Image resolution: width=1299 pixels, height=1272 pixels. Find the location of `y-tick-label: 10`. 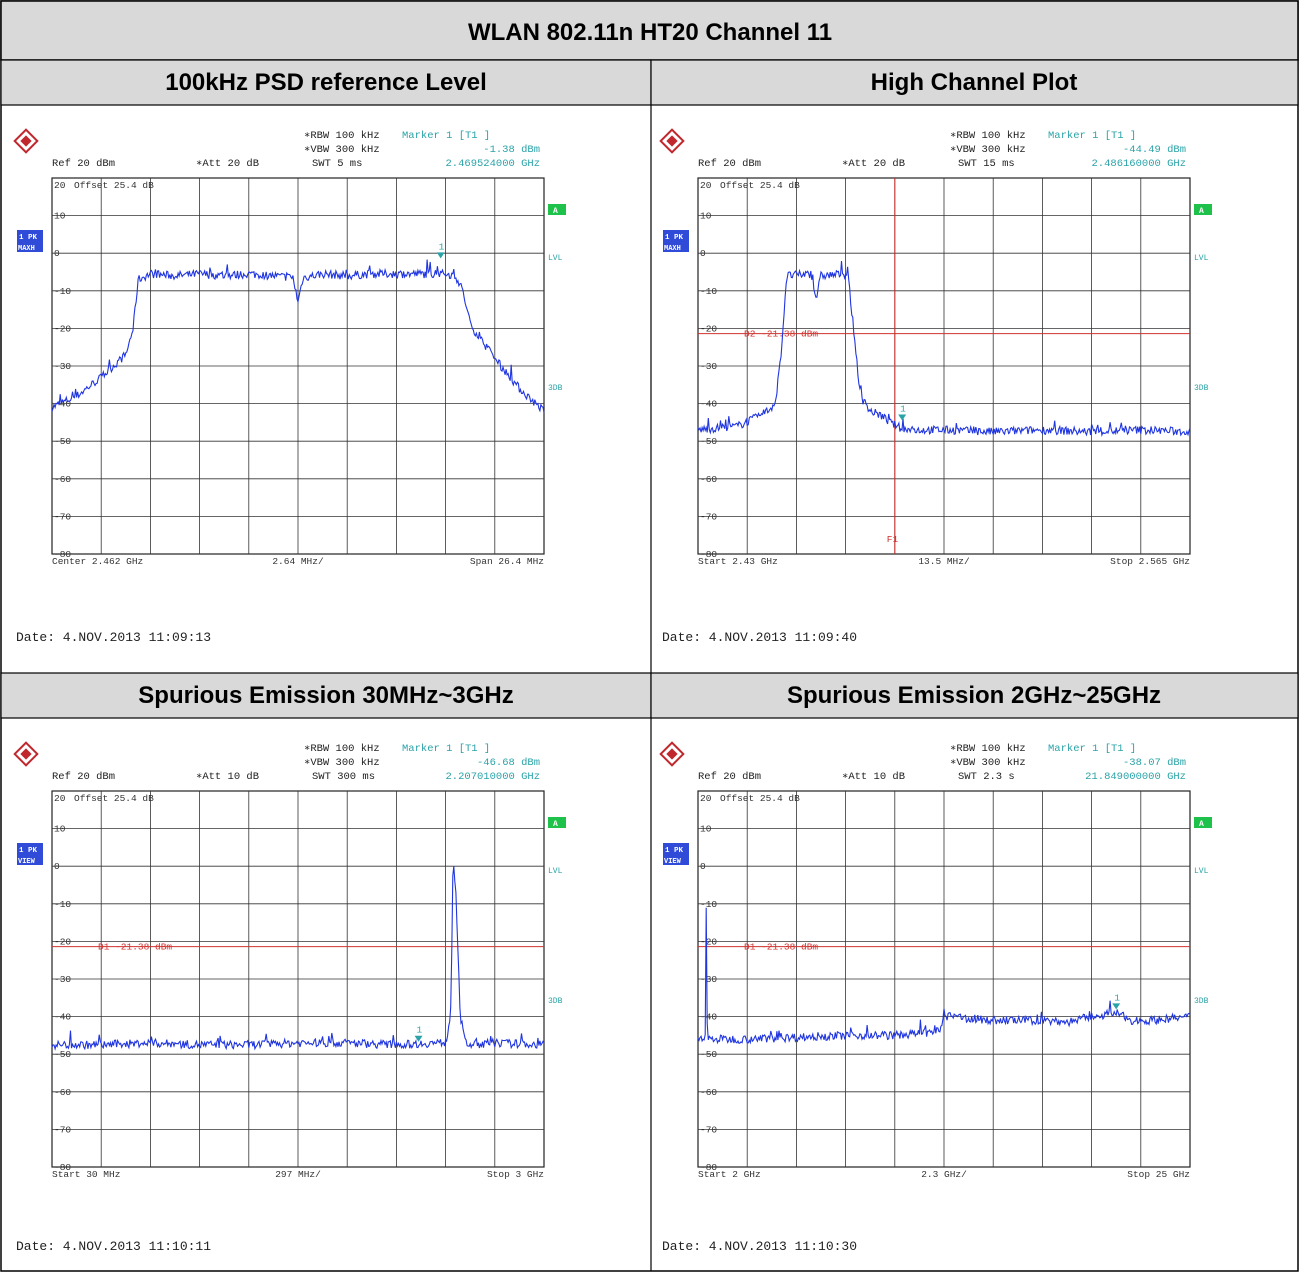

y-tick-label: 10 is located at coordinates (706, 216).